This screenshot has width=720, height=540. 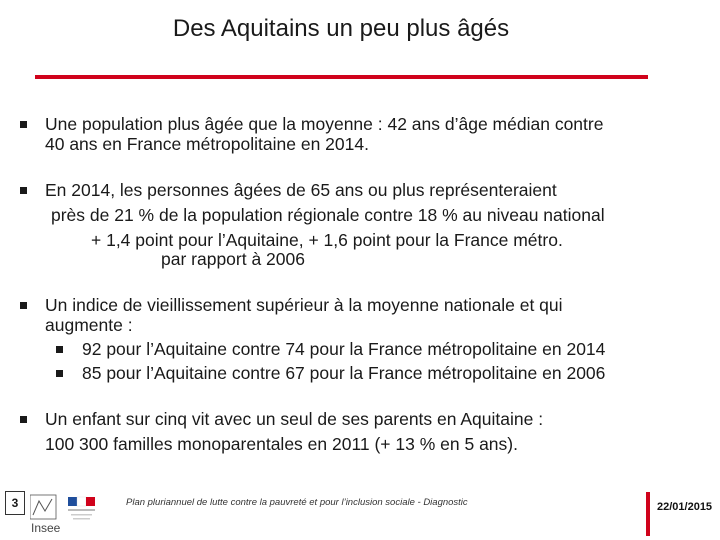 I want to click on title-underline, so click(x=341, y=77).